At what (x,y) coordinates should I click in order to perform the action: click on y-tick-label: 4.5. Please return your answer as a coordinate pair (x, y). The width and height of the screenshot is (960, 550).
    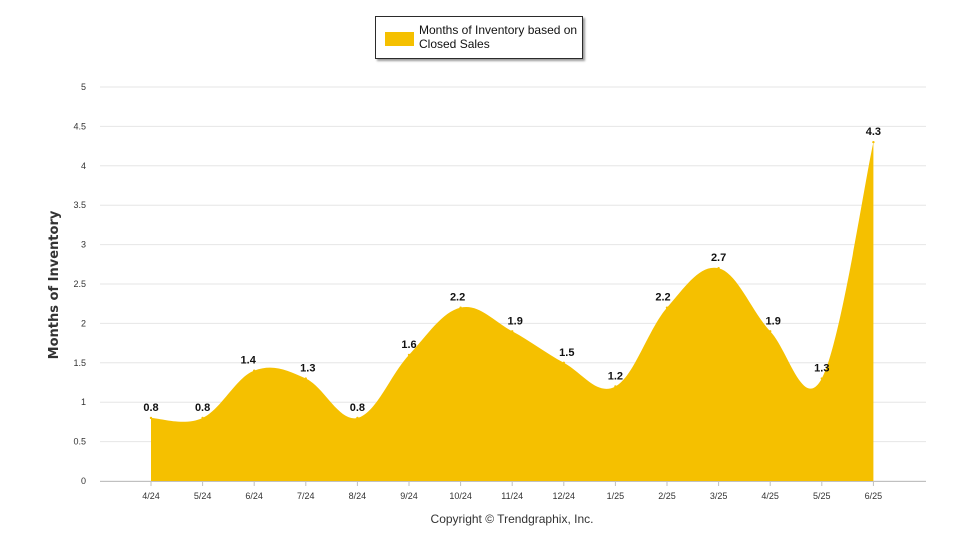
    Looking at the image, I should click on (79, 126).